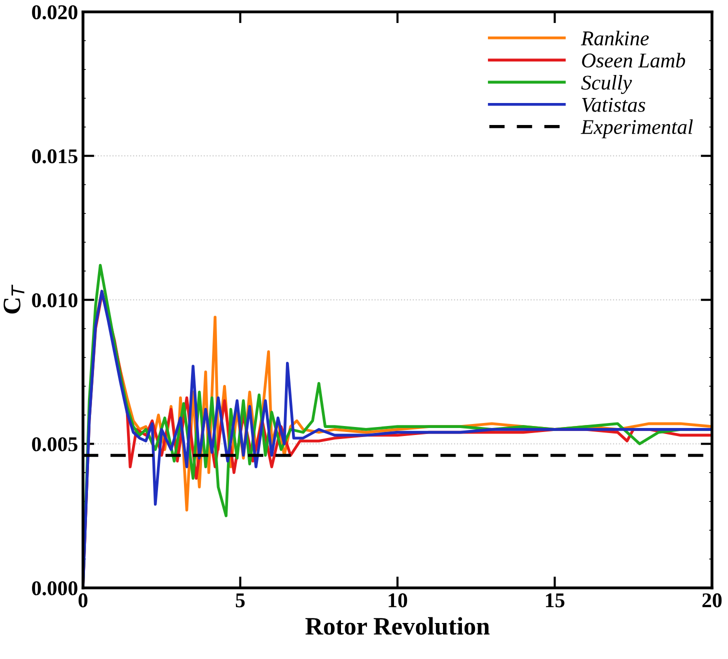  What do you see at coordinates (398, 600) in the screenshot?
I see `x-tick-label: 10` at bounding box center [398, 600].